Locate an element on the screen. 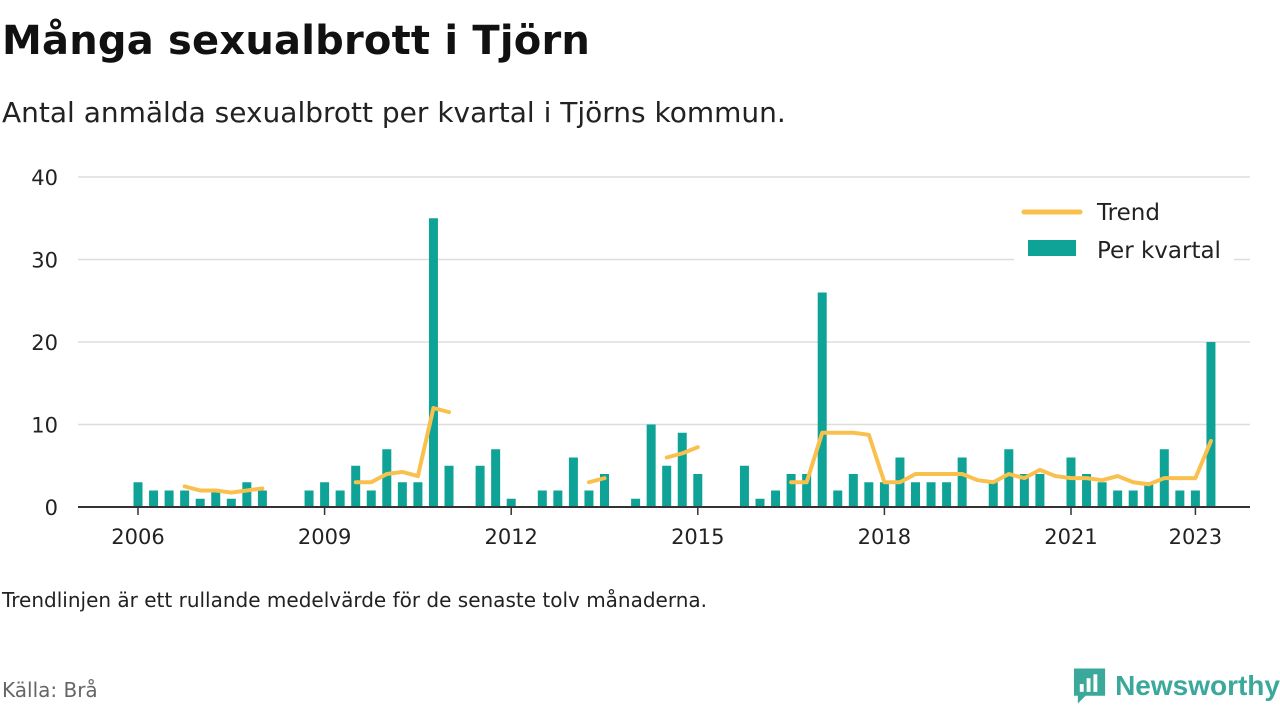 This screenshot has width=1280, height=720. axes: 2006 2009 2012 2015 2018 2021 2023 is located at coordinates (664, 527).